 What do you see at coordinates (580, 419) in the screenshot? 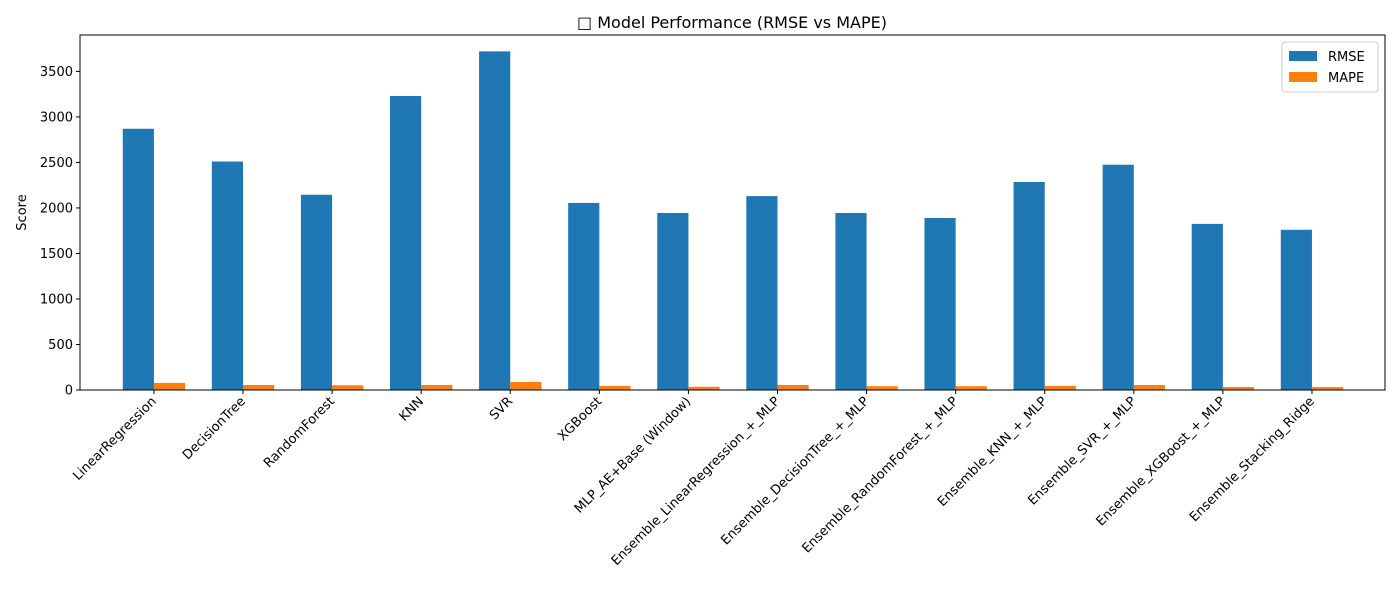
I see `x-tick-label: XGBoost` at bounding box center [580, 419].